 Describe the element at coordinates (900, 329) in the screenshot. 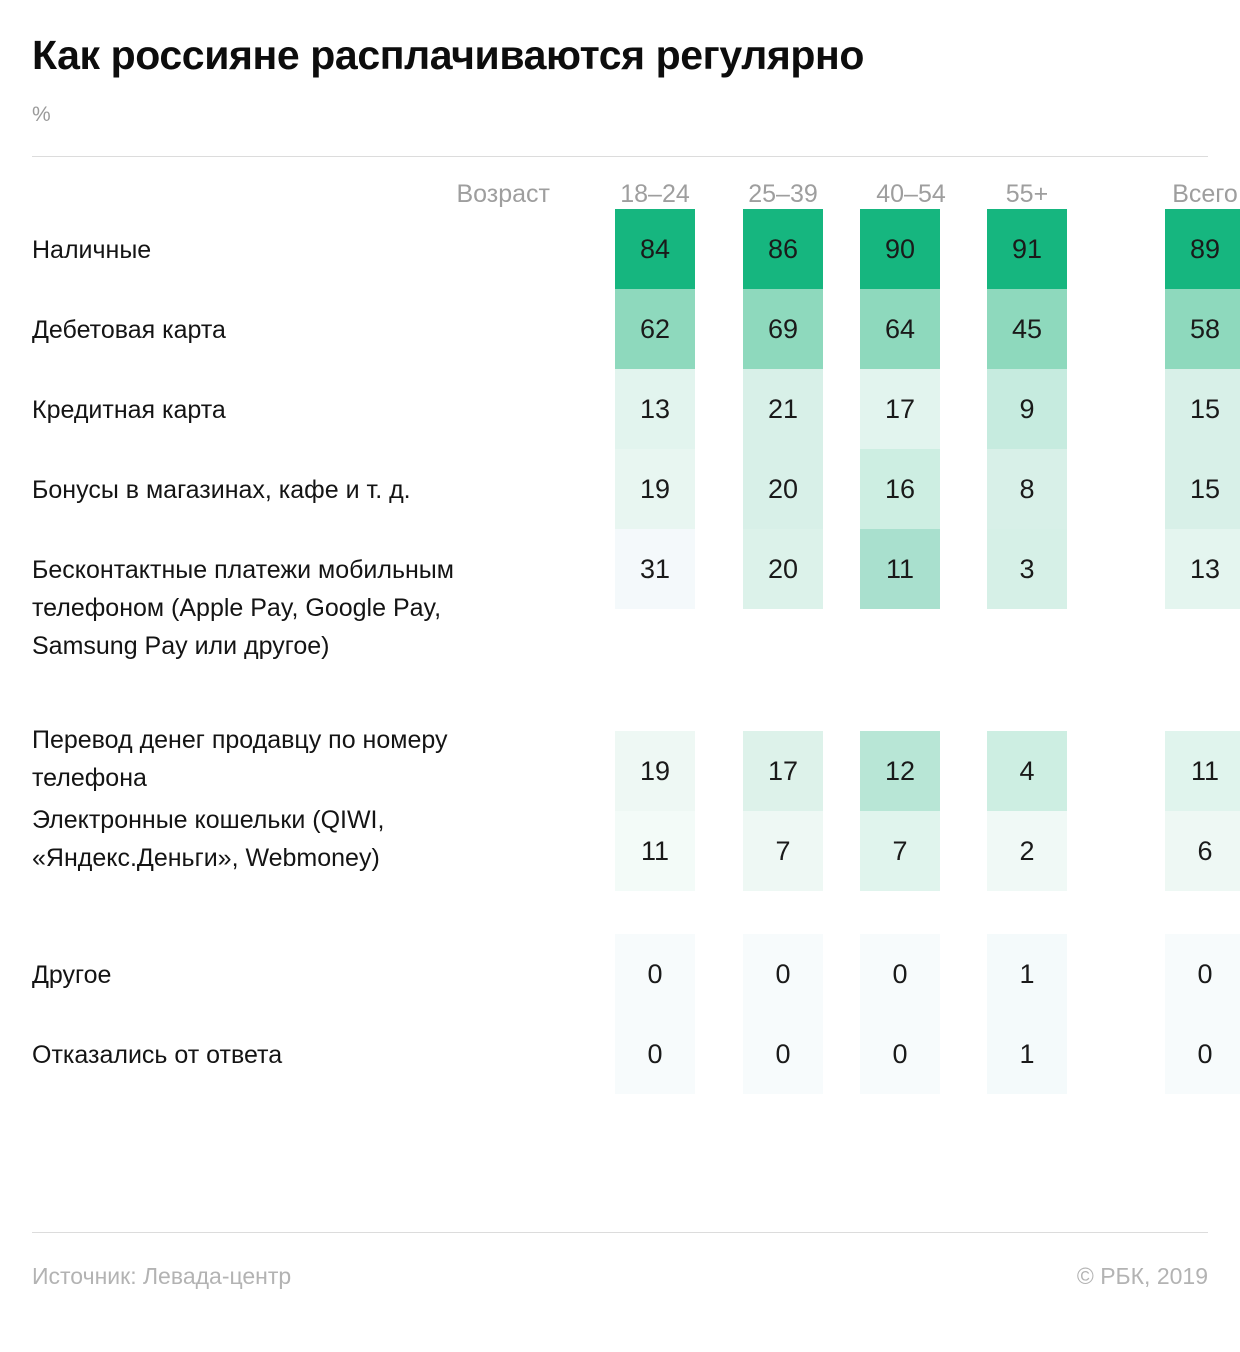

I see `heatmap-cell: 64` at that location.